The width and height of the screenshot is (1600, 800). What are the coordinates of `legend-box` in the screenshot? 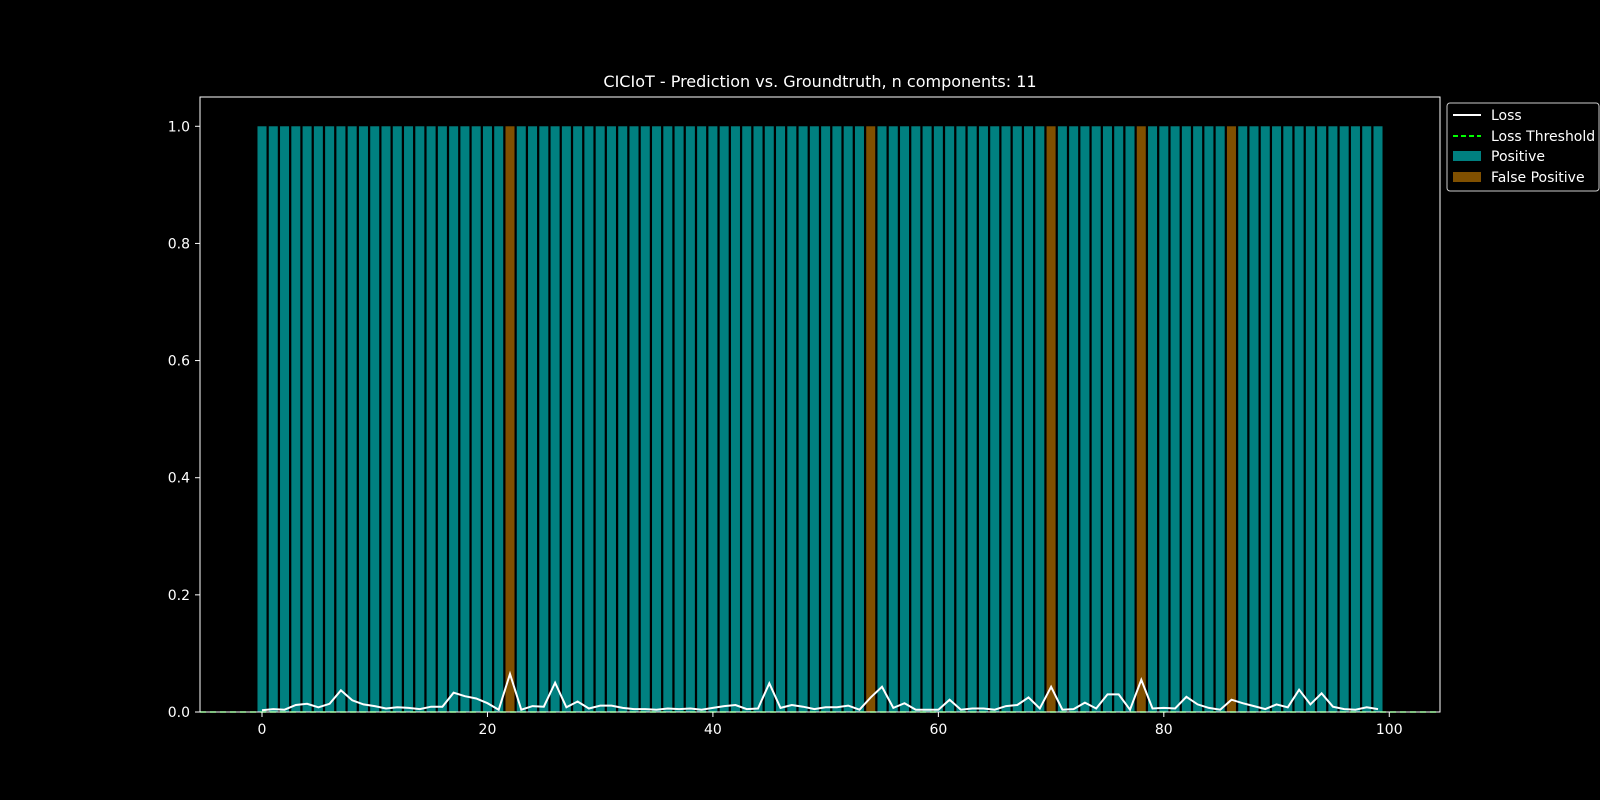 It's located at (1523, 147).